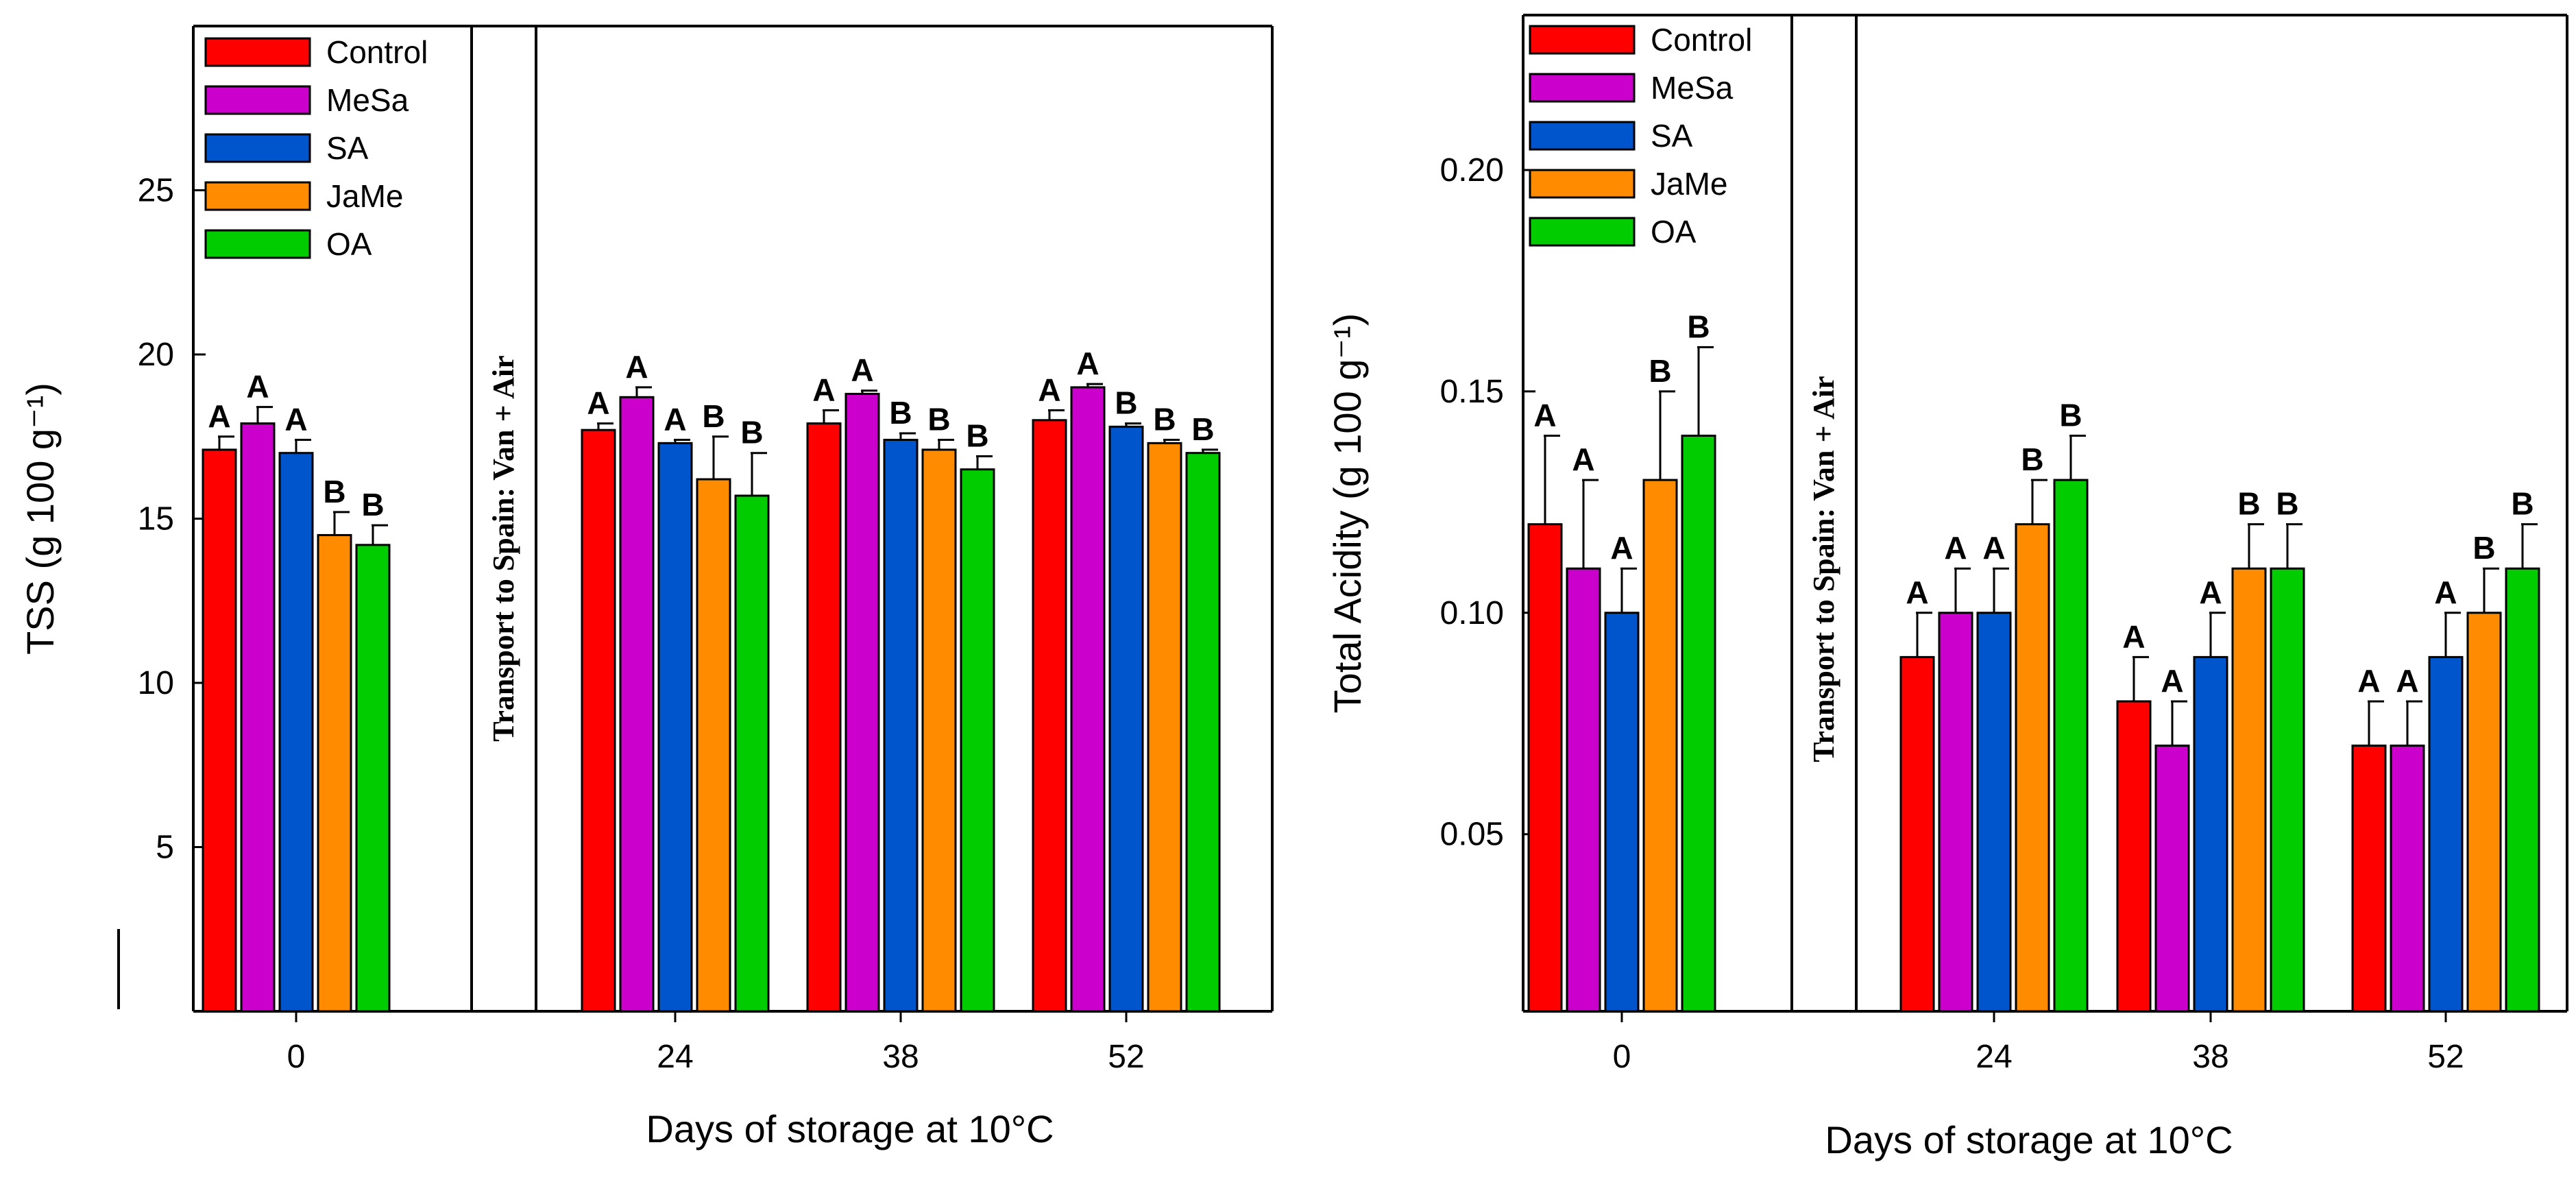 This screenshot has height=1182, width=2576. What do you see at coordinates (1472, 392) in the screenshot?
I see `y-tick-label: 0.15` at bounding box center [1472, 392].